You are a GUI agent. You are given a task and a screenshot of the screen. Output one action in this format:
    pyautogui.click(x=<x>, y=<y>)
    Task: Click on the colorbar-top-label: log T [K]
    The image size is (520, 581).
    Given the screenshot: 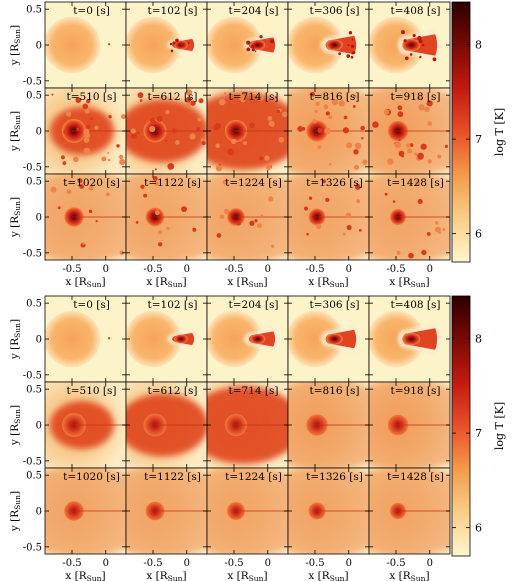 What is the action you would take?
    pyautogui.click(x=499, y=132)
    